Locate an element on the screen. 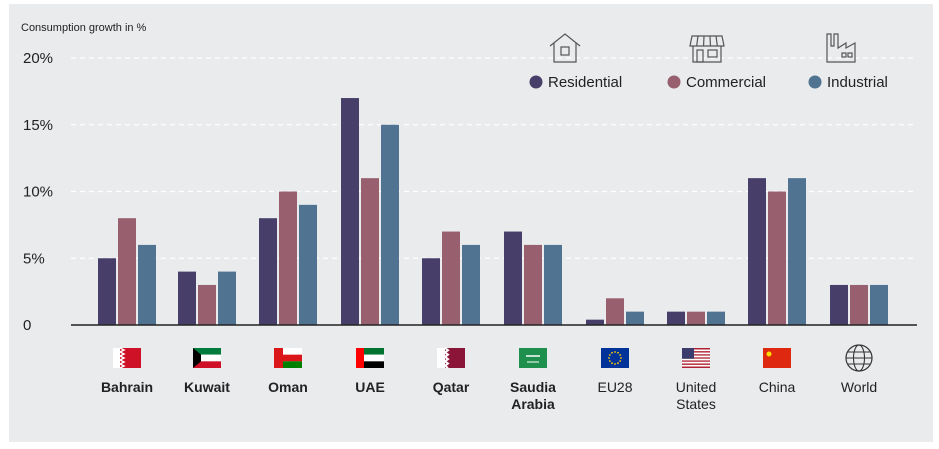  legend-item-residential: Residential is located at coordinates (575, 82).